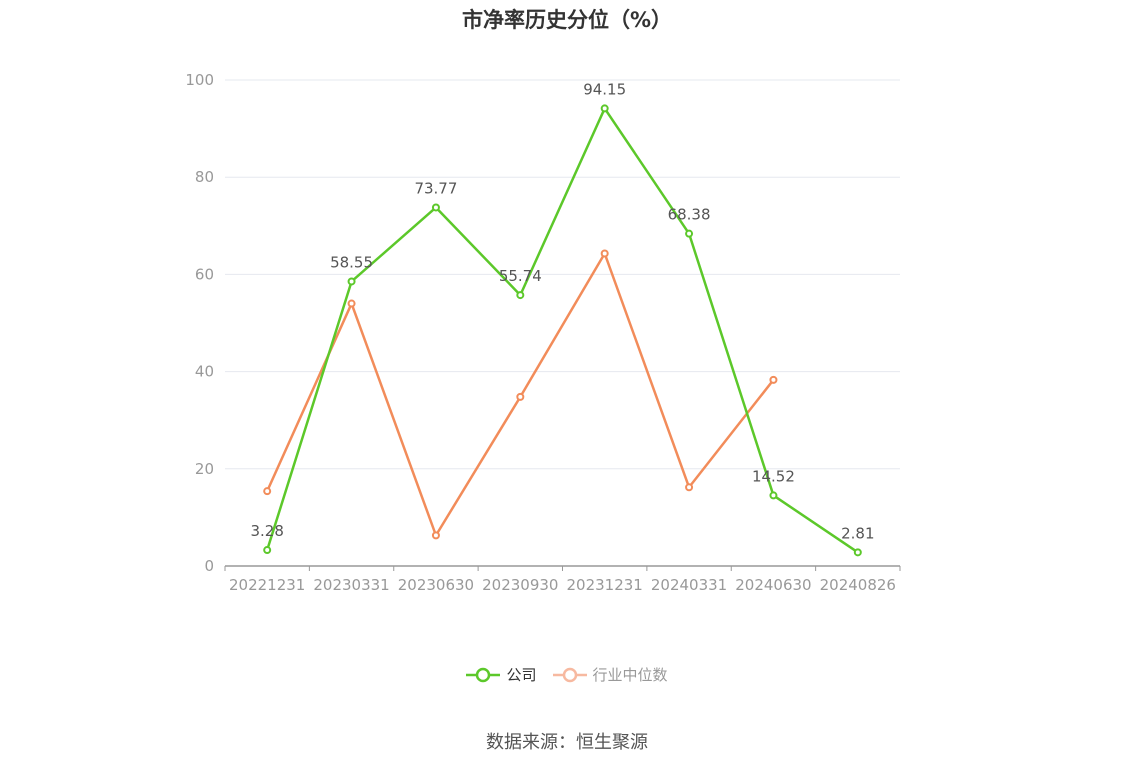 The width and height of the screenshot is (1134, 766). What do you see at coordinates (501, 674) in the screenshot?
I see `legend-item-company: 公司` at bounding box center [501, 674].